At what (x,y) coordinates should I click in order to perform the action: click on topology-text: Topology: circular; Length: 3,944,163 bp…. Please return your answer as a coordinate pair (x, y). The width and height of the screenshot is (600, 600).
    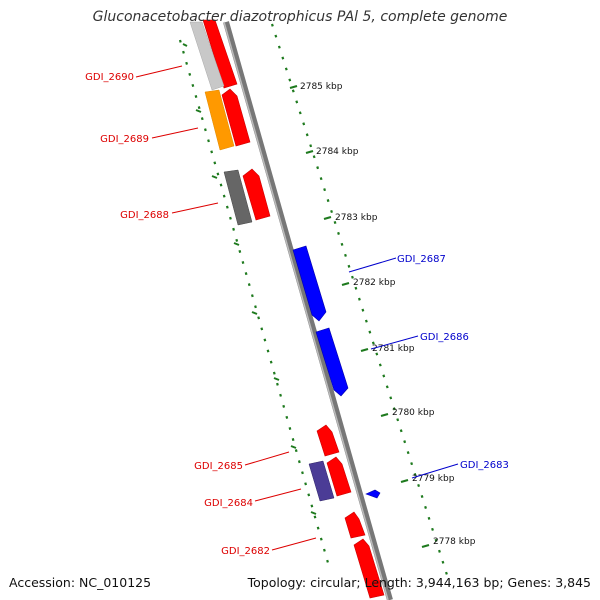
    Looking at the image, I should click on (419, 582).